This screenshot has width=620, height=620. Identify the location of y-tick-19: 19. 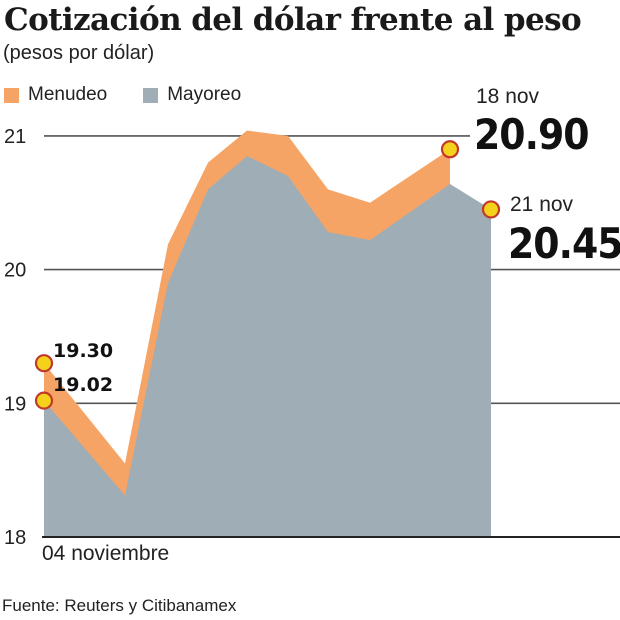
(15, 404).